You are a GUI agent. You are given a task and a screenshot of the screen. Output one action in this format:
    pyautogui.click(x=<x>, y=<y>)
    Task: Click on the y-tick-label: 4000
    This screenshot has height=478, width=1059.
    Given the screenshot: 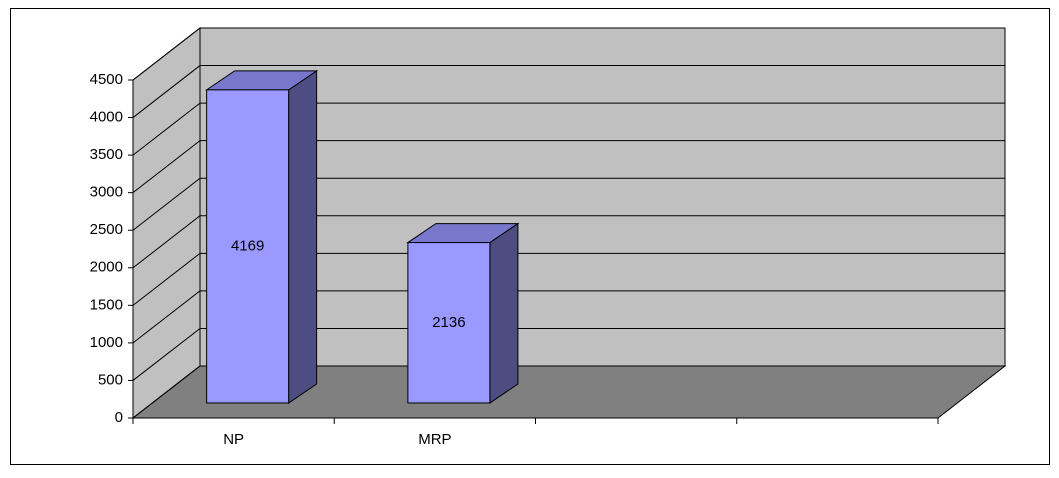 What is the action you would take?
    pyautogui.click(x=106, y=117)
    